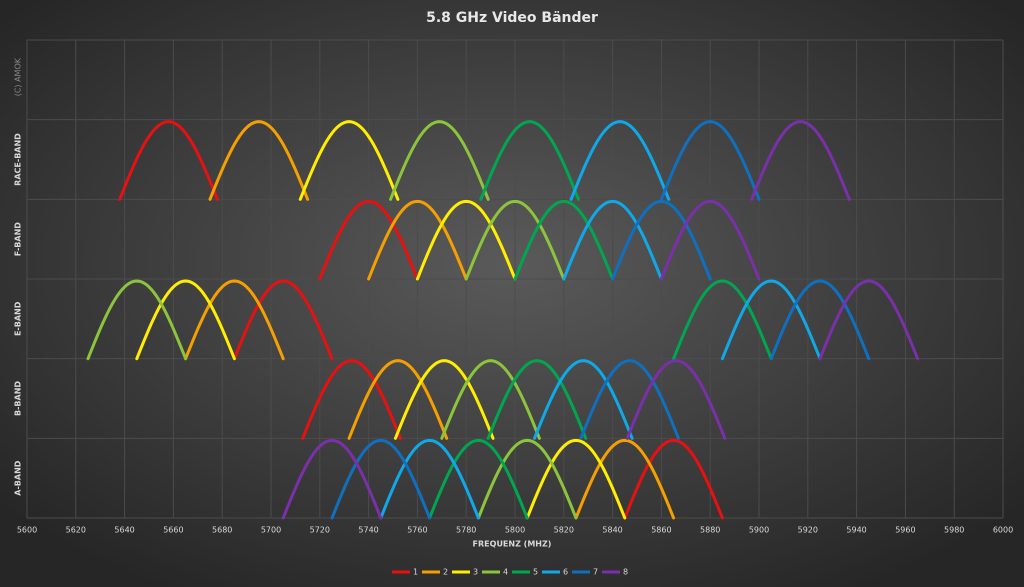 This screenshot has height=587, width=1024. I want to click on y-category-label: B-BAND, so click(18, 398).